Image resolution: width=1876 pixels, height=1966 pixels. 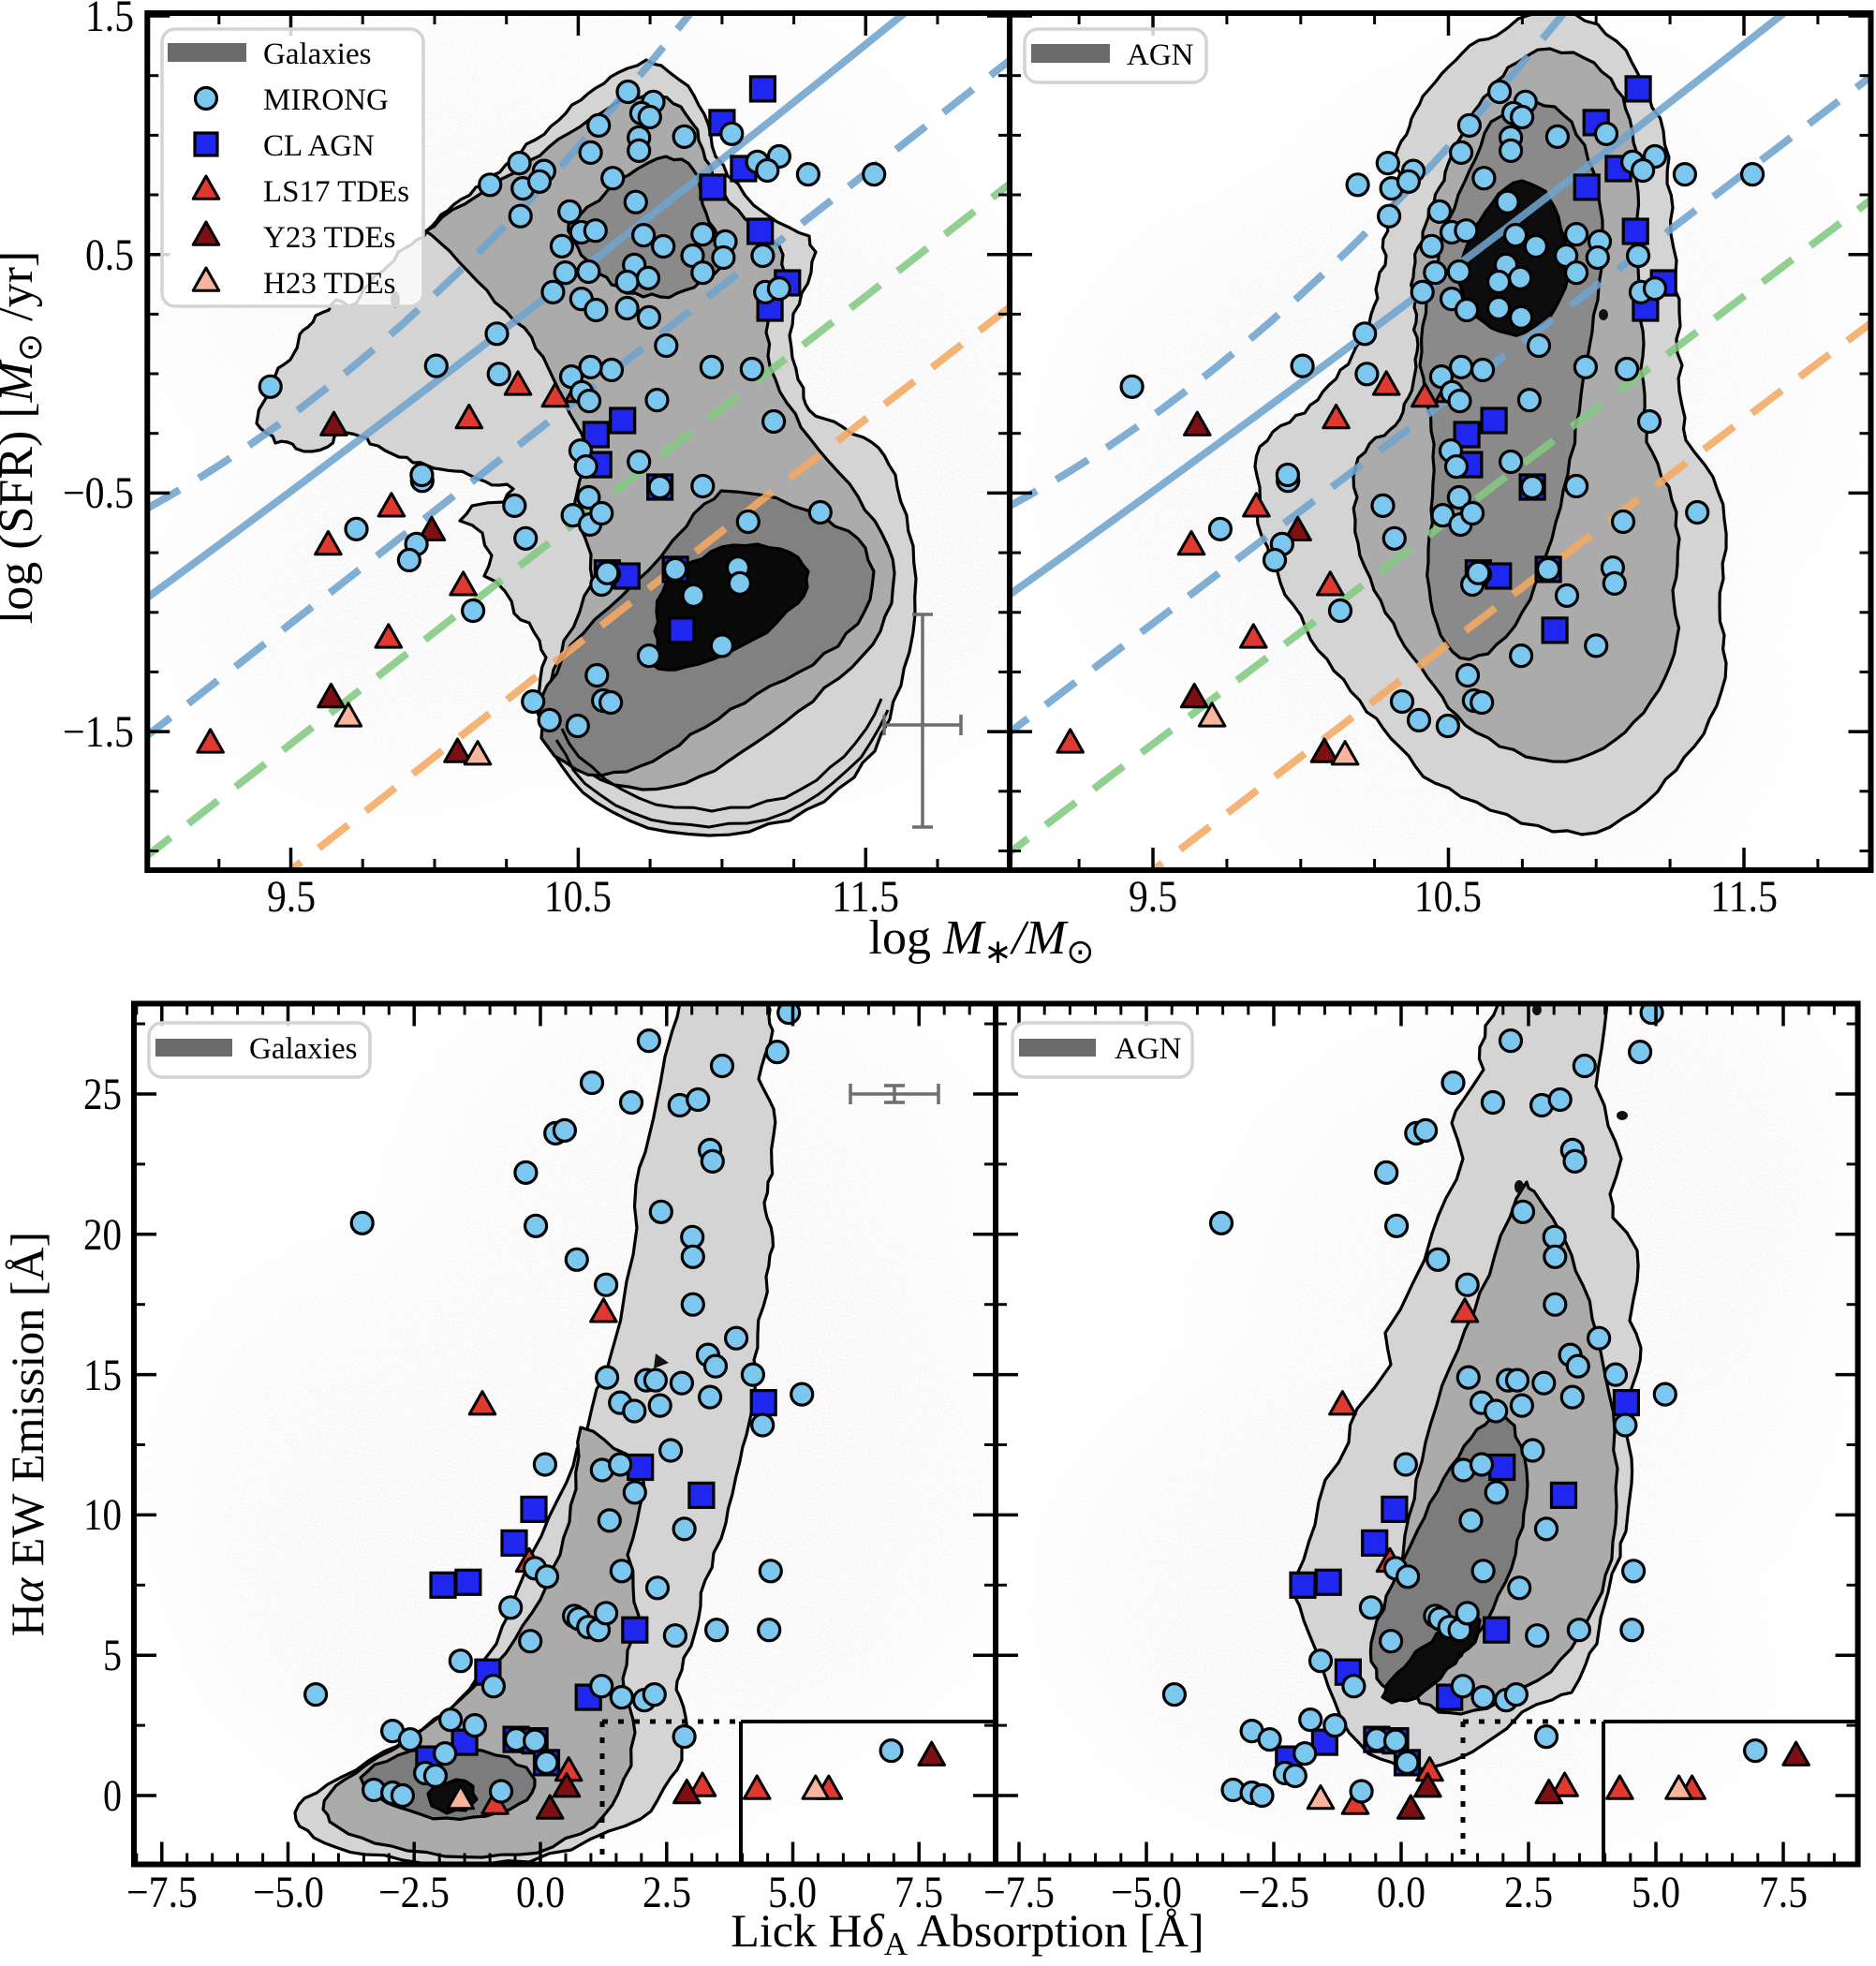 What do you see at coordinates (102, 1094) in the screenshot?
I see `svg-text: 25` at bounding box center [102, 1094].